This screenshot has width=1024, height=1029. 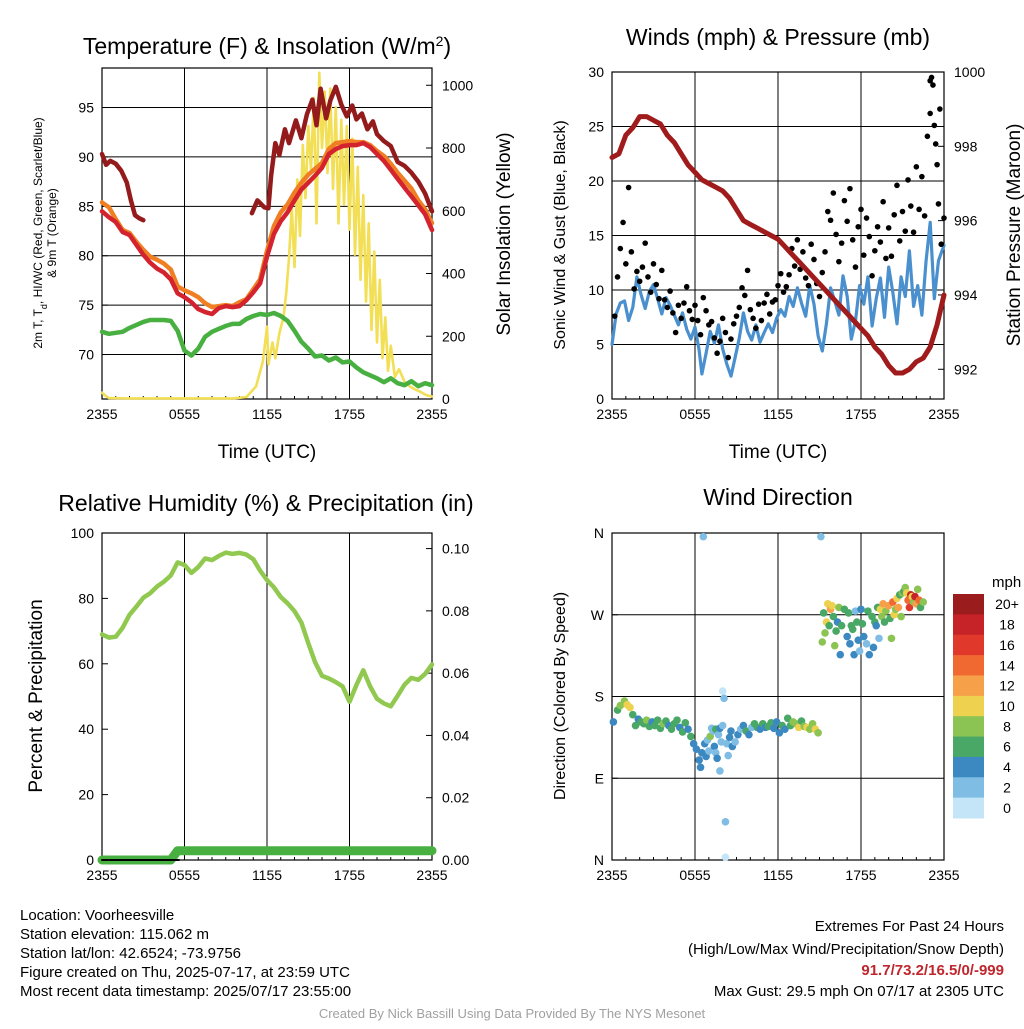 I want to click on temperature-ytick-label: 90, so click(x=86, y=157).